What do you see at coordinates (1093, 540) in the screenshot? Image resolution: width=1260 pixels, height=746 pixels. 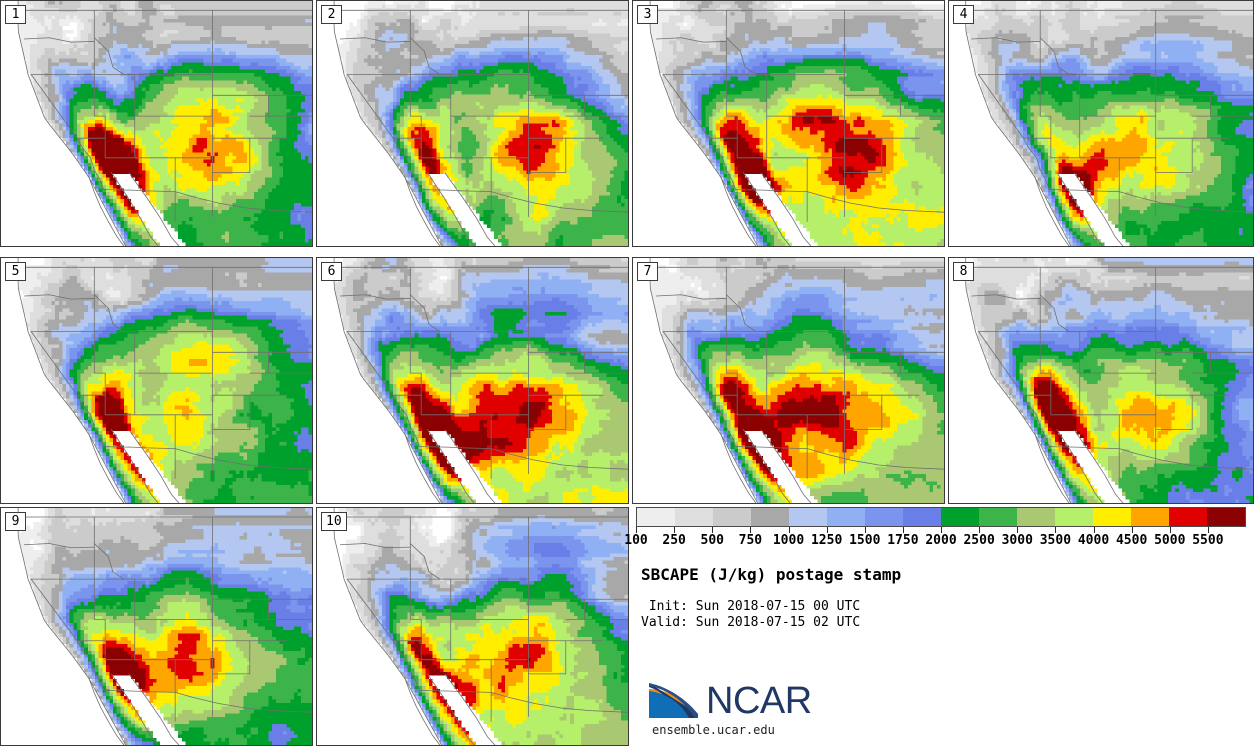 I see `colorbar-tick-label: 4000` at bounding box center [1093, 540].